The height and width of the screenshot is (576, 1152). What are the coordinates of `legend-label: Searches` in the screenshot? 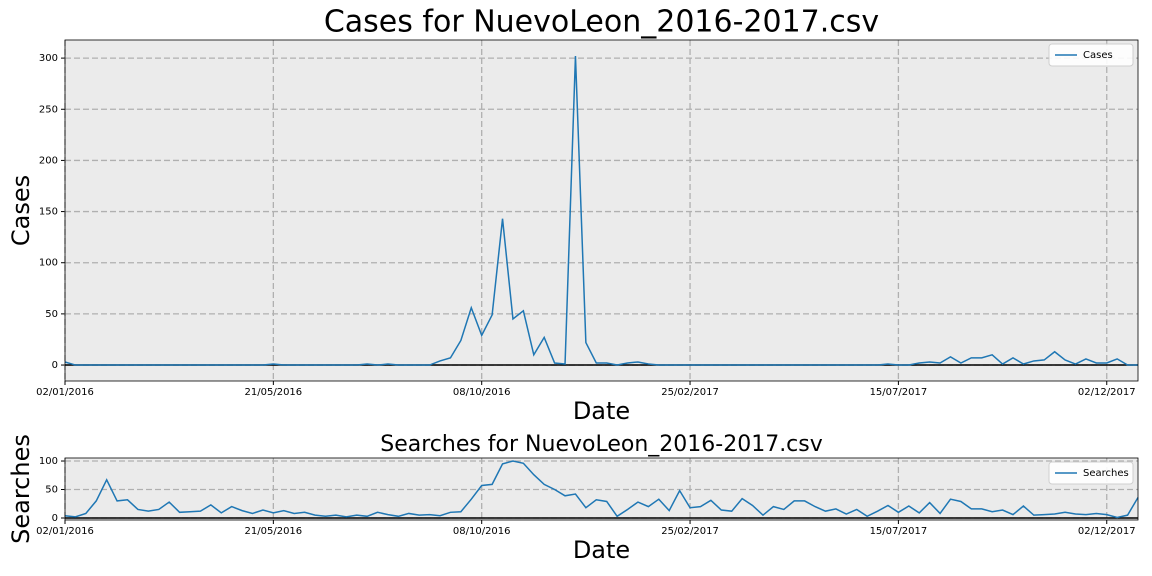 It's located at (1106, 473).